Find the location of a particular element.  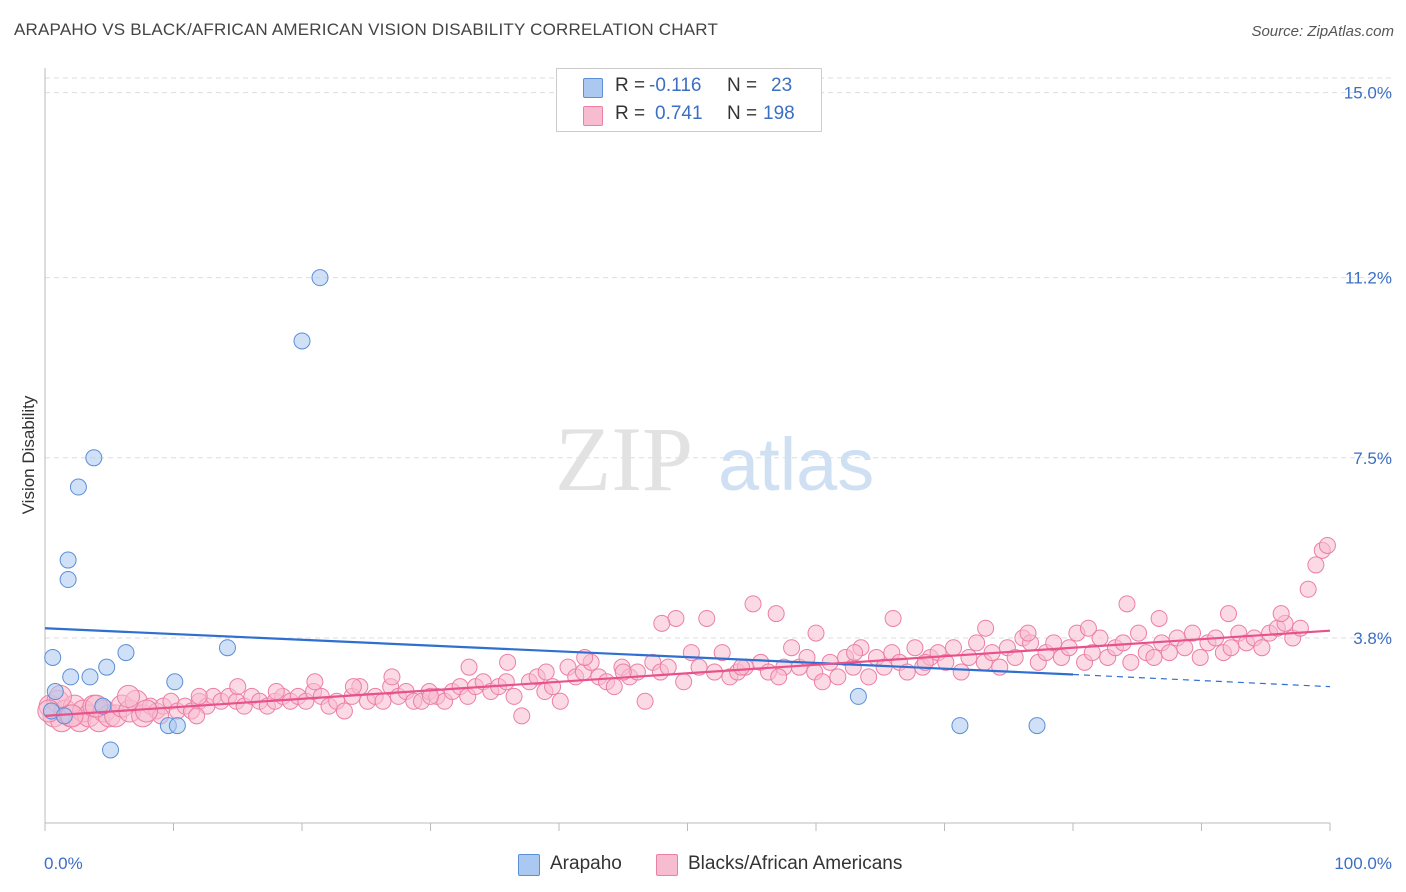

y-tick-label: 15.0% is located at coordinates (1368, 93).